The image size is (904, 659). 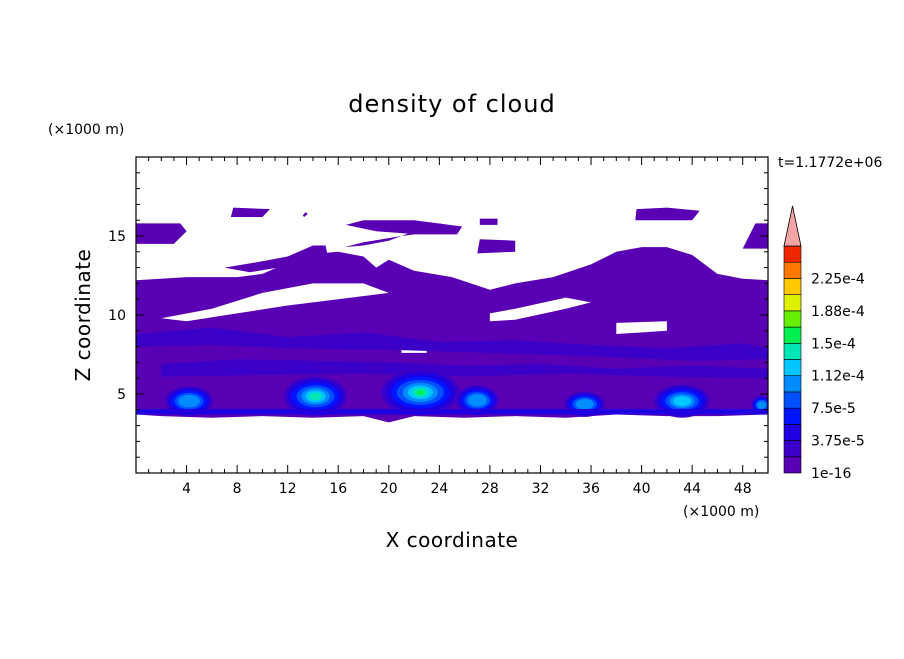 I want to click on colorbar-label: 2.25e-4, so click(x=838, y=279).